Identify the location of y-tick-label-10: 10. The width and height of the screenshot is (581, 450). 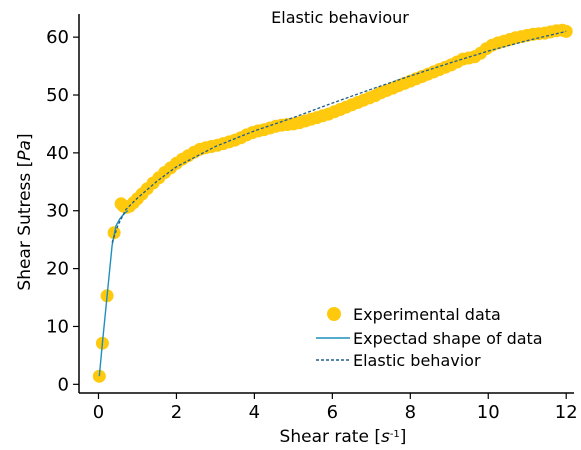
(57, 326).